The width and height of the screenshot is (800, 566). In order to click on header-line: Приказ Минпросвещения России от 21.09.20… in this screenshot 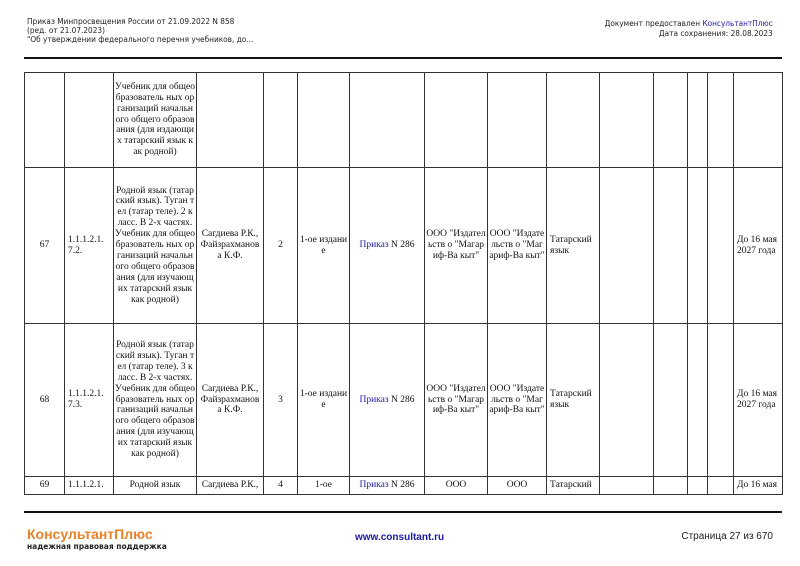, I will do `click(131, 21)`.